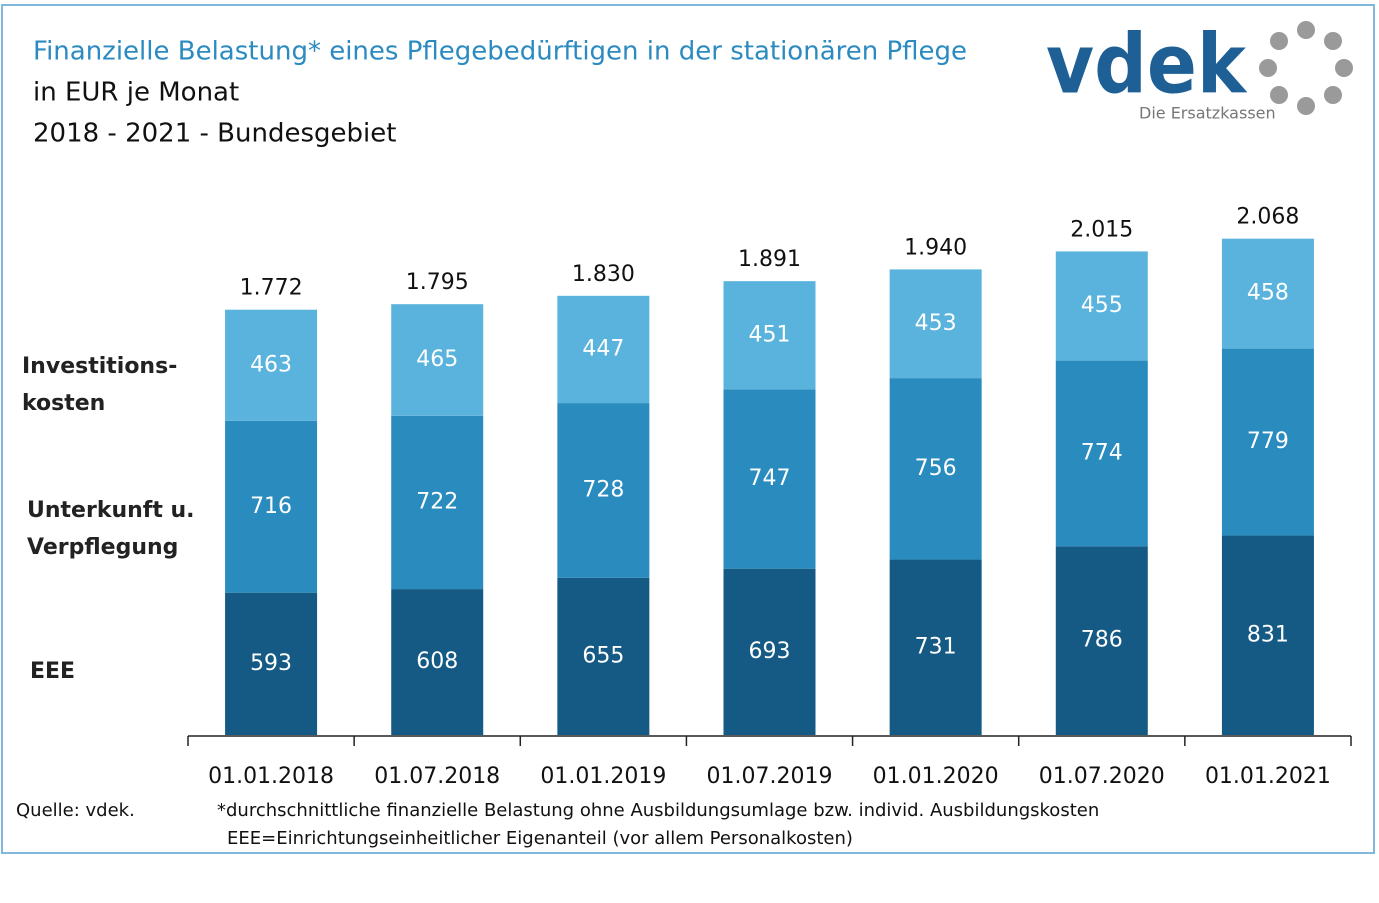 This screenshot has height=903, width=1379. I want to click on segment-label: 465, so click(437, 359).